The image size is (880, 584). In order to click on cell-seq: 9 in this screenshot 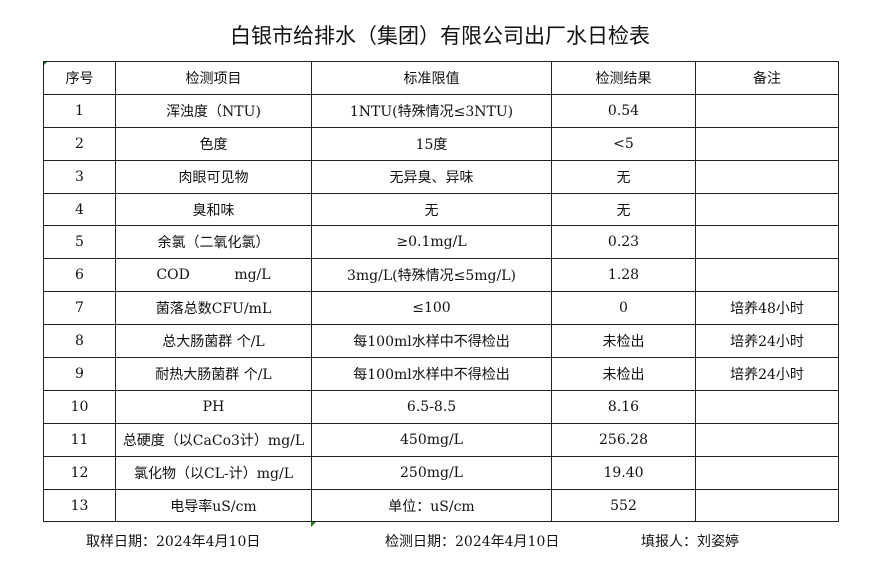, I will do `click(79, 374)`.